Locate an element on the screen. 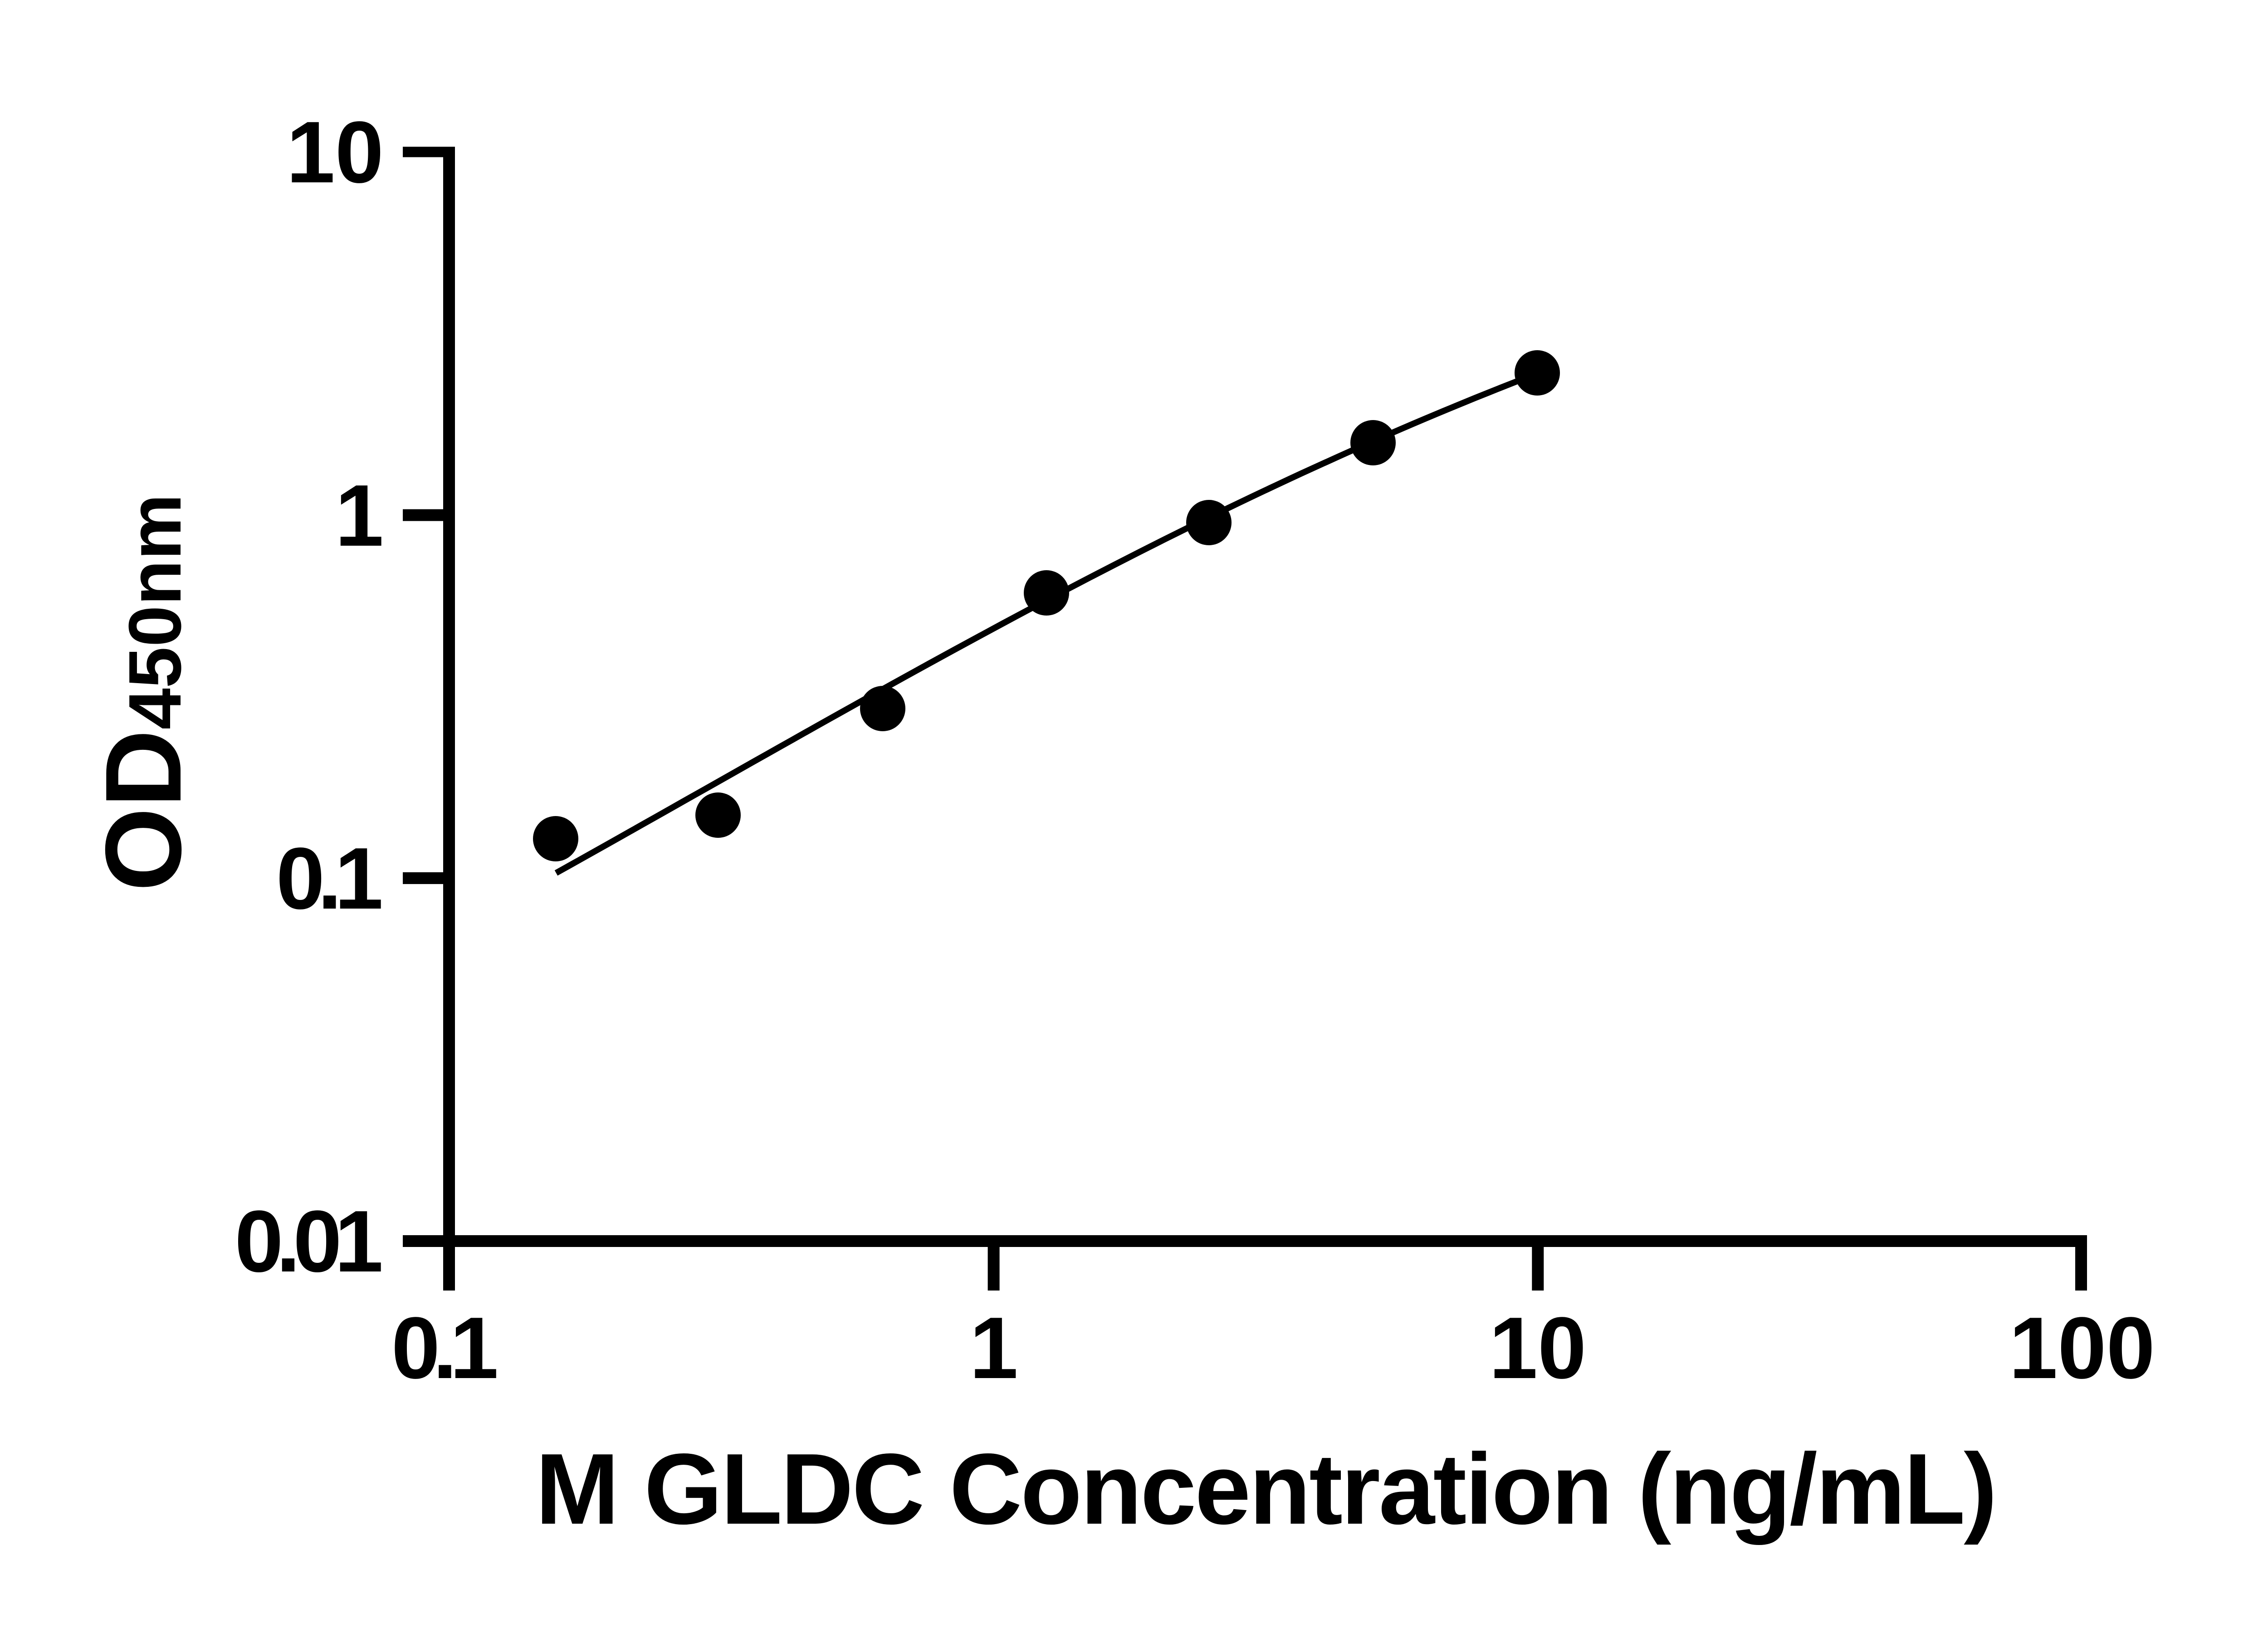 Image resolution: width=2268 pixels, height=1633 pixels. svg-text: 0.01 is located at coordinates (308, 1241).